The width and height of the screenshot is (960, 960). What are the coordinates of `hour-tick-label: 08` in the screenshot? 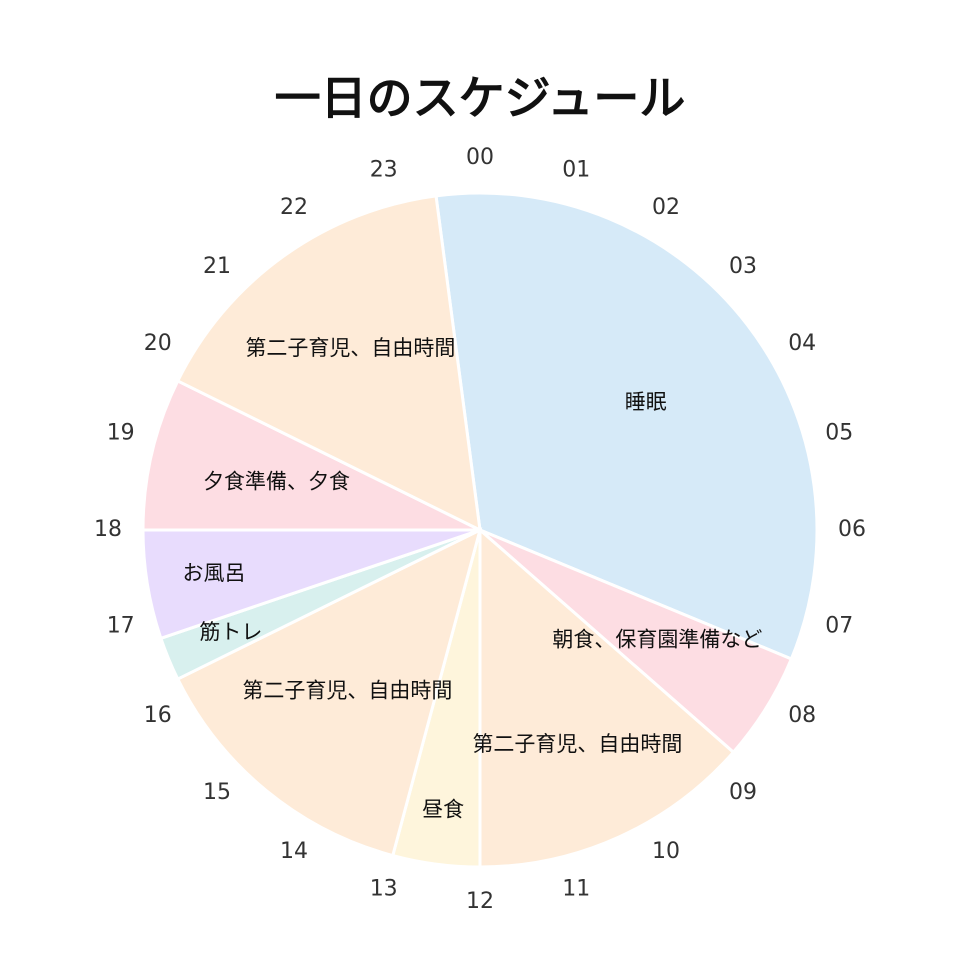 It's located at (802, 715).